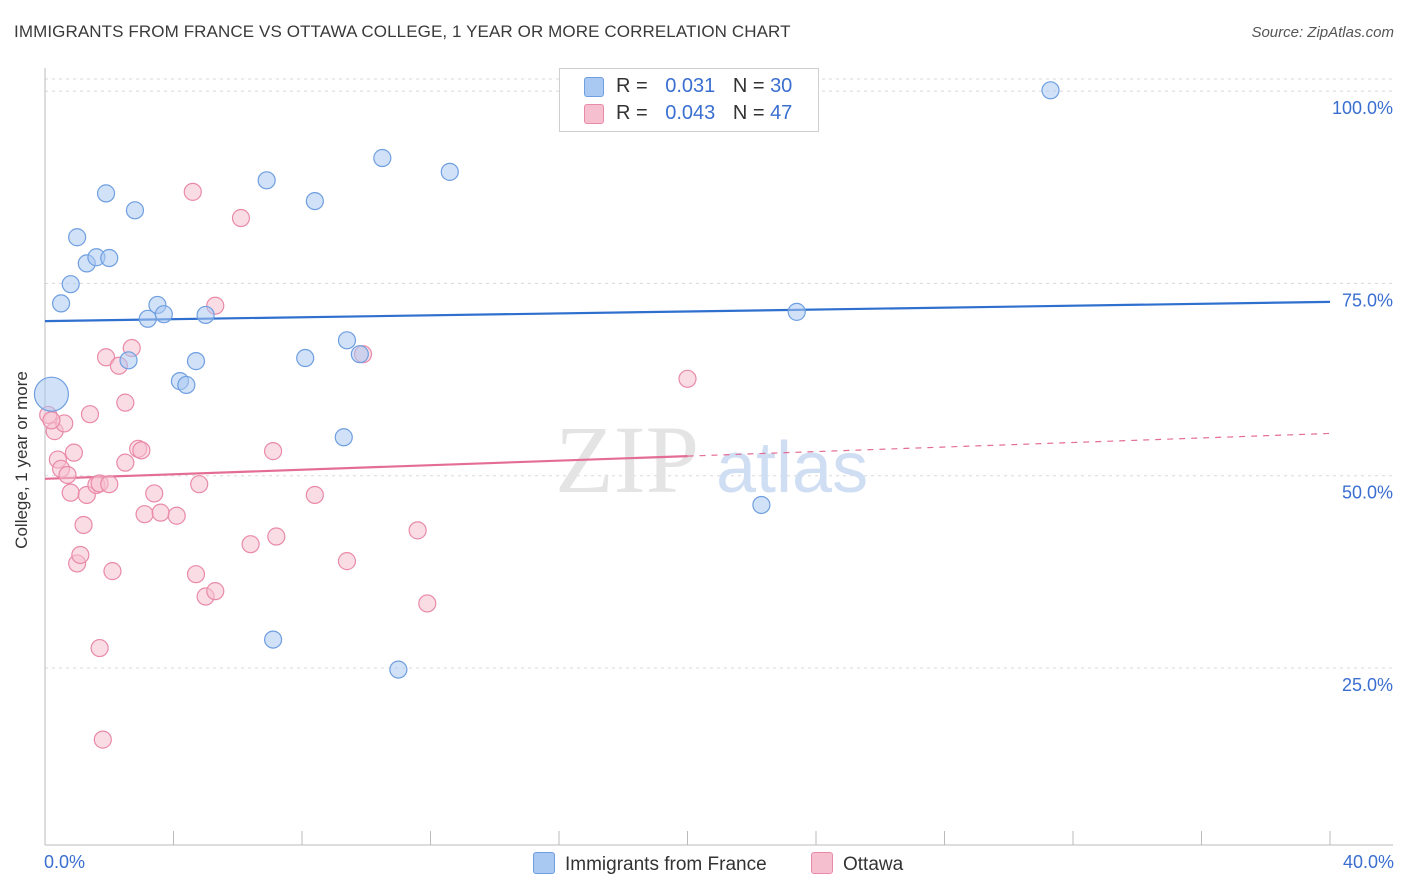 The height and width of the screenshot is (892, 1406). I want to click on series-legend-swatch-ottawa, so click(822, 863).